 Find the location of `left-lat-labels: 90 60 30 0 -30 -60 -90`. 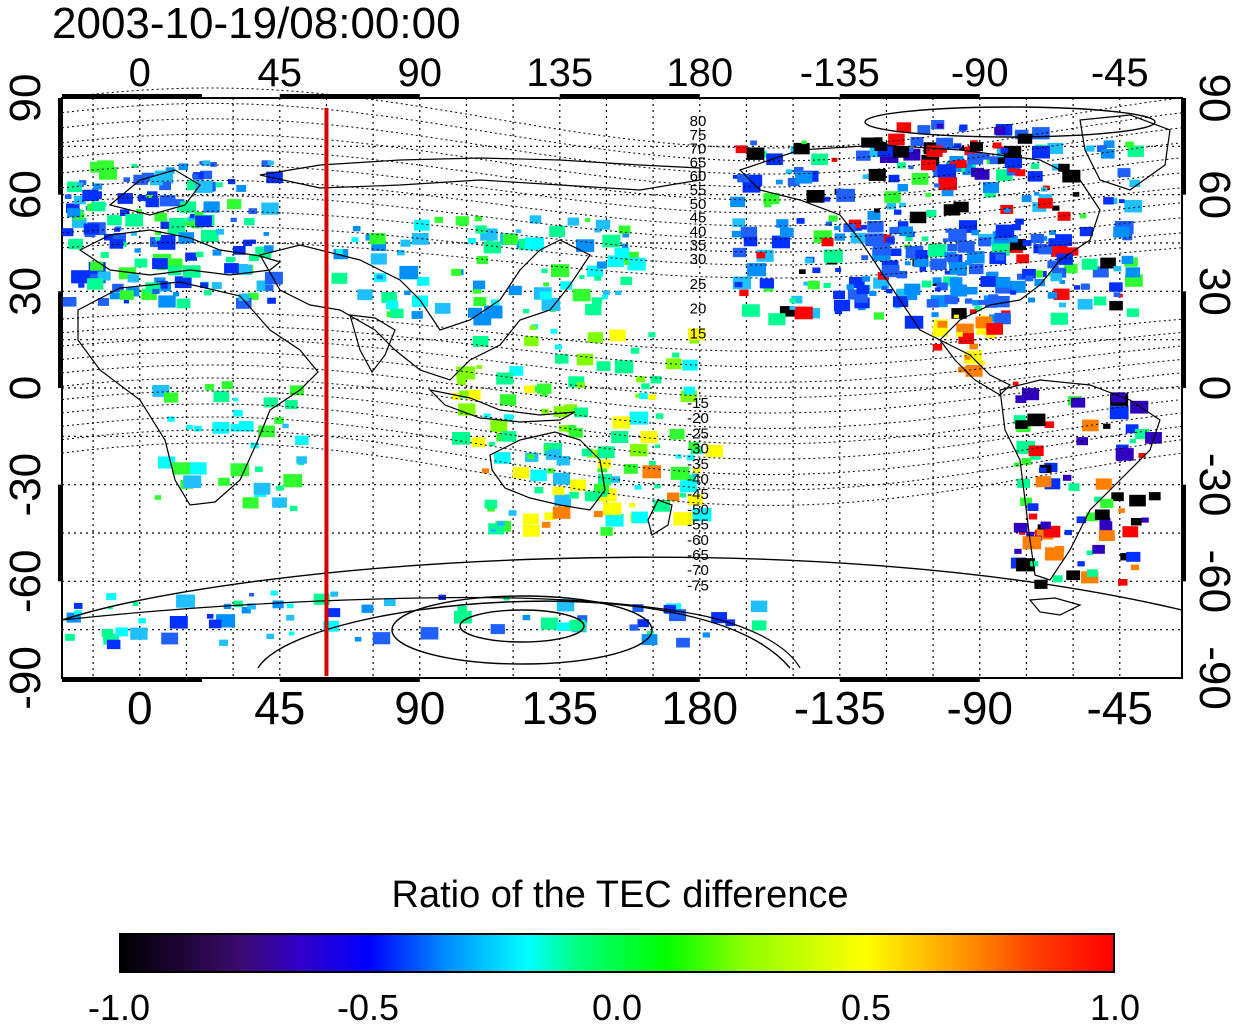

left-lat-labels: 90 60 30 0 -30 -60 -90 is located at coordinates (25, 392).